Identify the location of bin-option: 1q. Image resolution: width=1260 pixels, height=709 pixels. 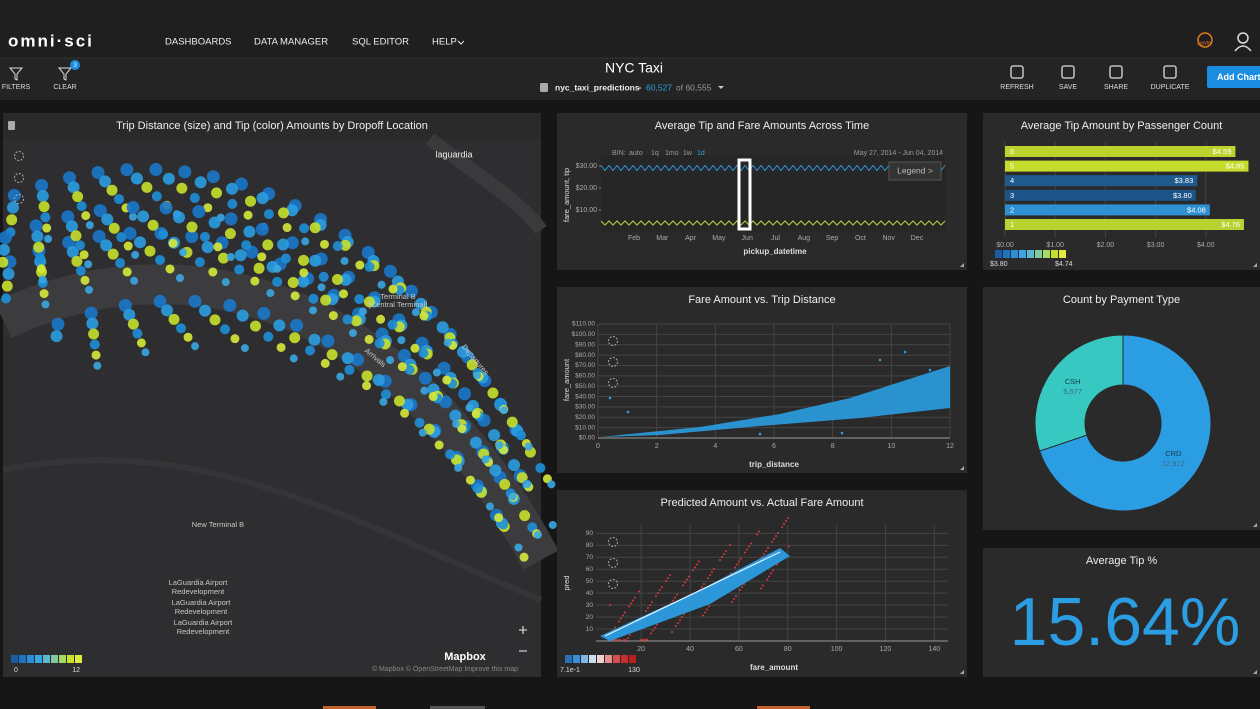
(655, 153).